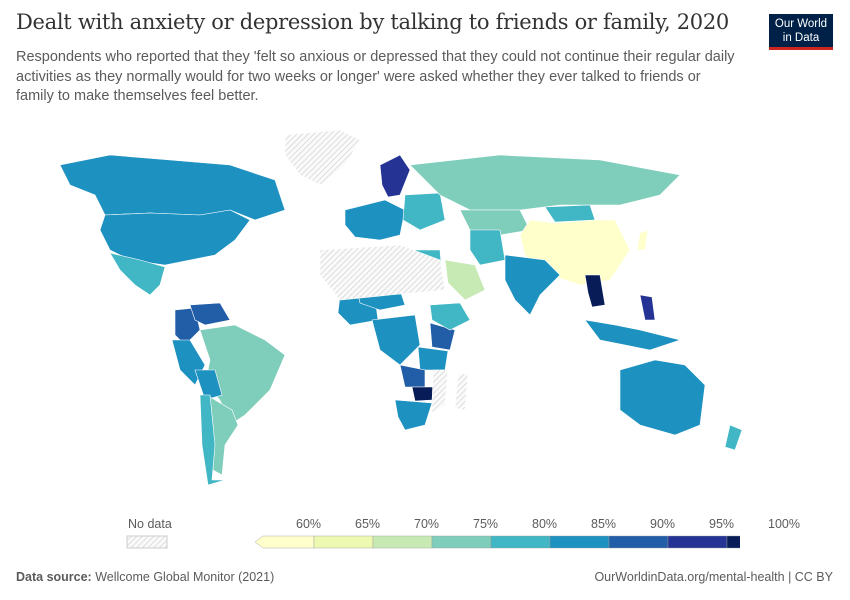 The height and width of the screenshot is (600, 850). What do you see at coordinates (212, 440) in the screenshot?
I see `country-chile` at bounding box center [212, 440].